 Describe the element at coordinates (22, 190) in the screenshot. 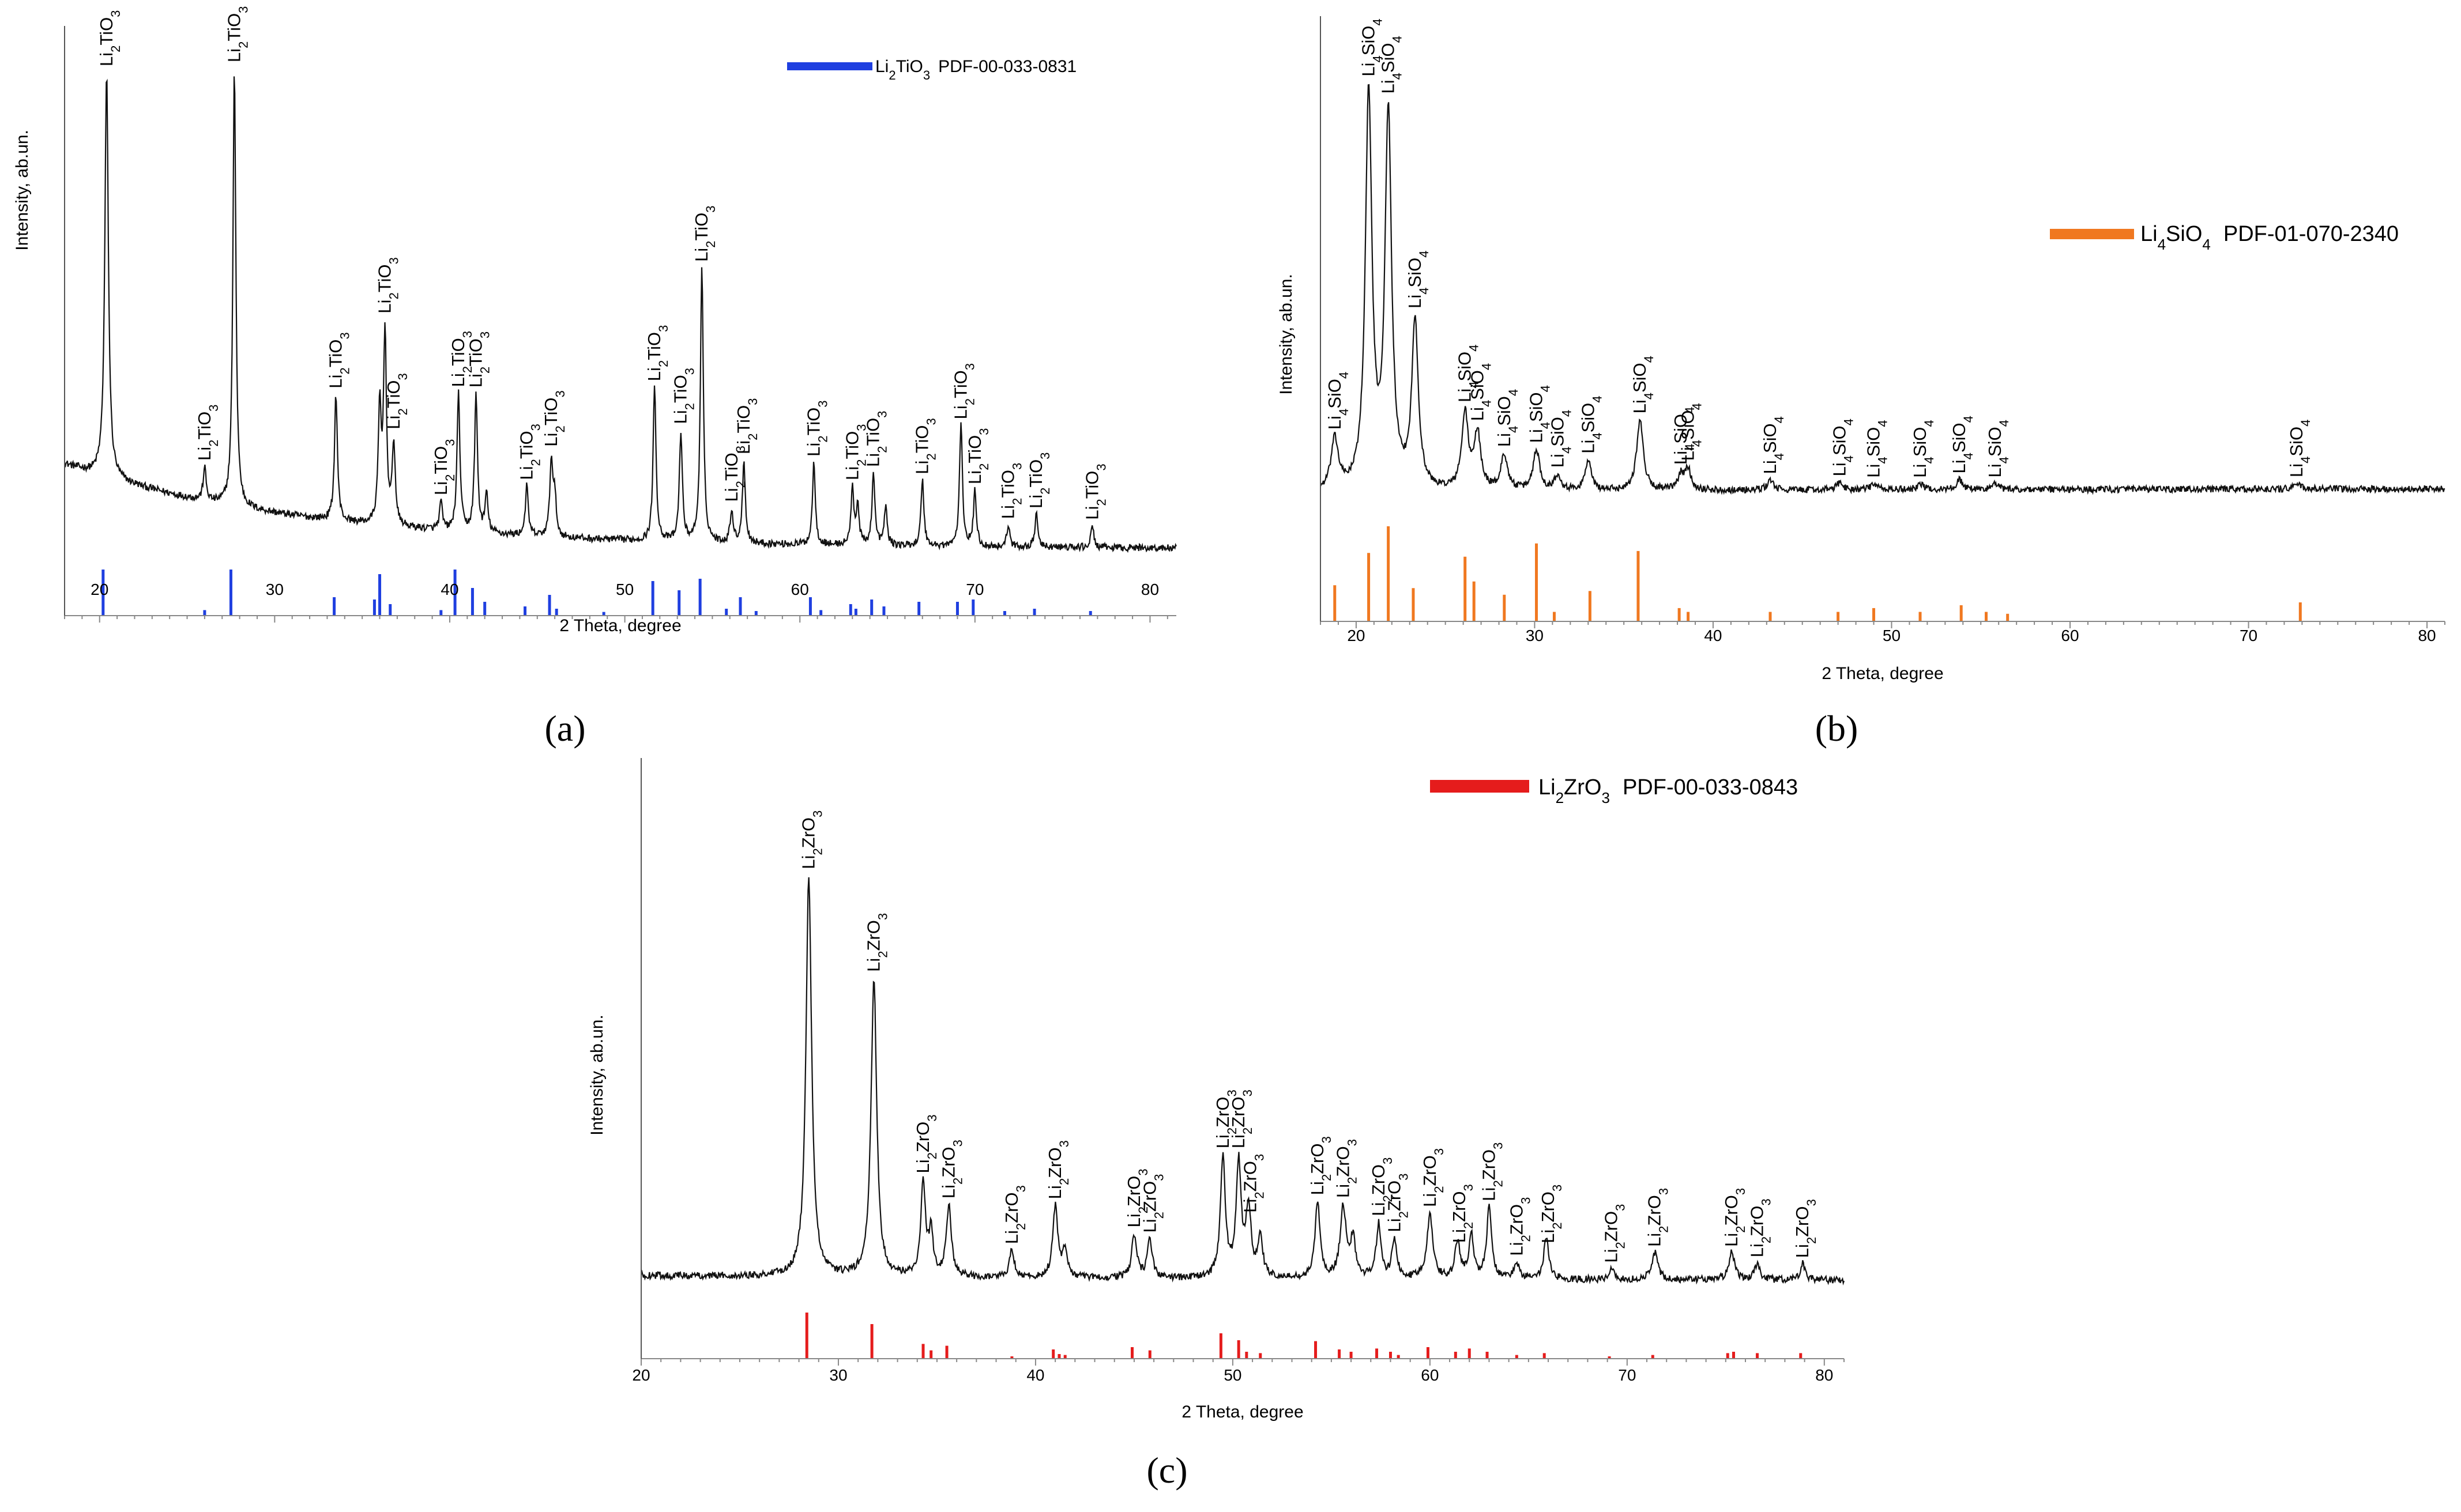

I see `panel-a-y-axis-label: Intensity, ab.un.` at that location.